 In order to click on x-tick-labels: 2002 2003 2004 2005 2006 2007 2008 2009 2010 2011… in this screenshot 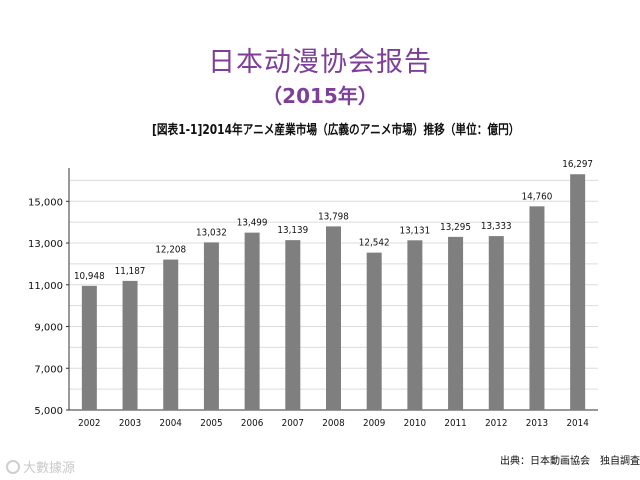, I will do `click(333, 424)`.